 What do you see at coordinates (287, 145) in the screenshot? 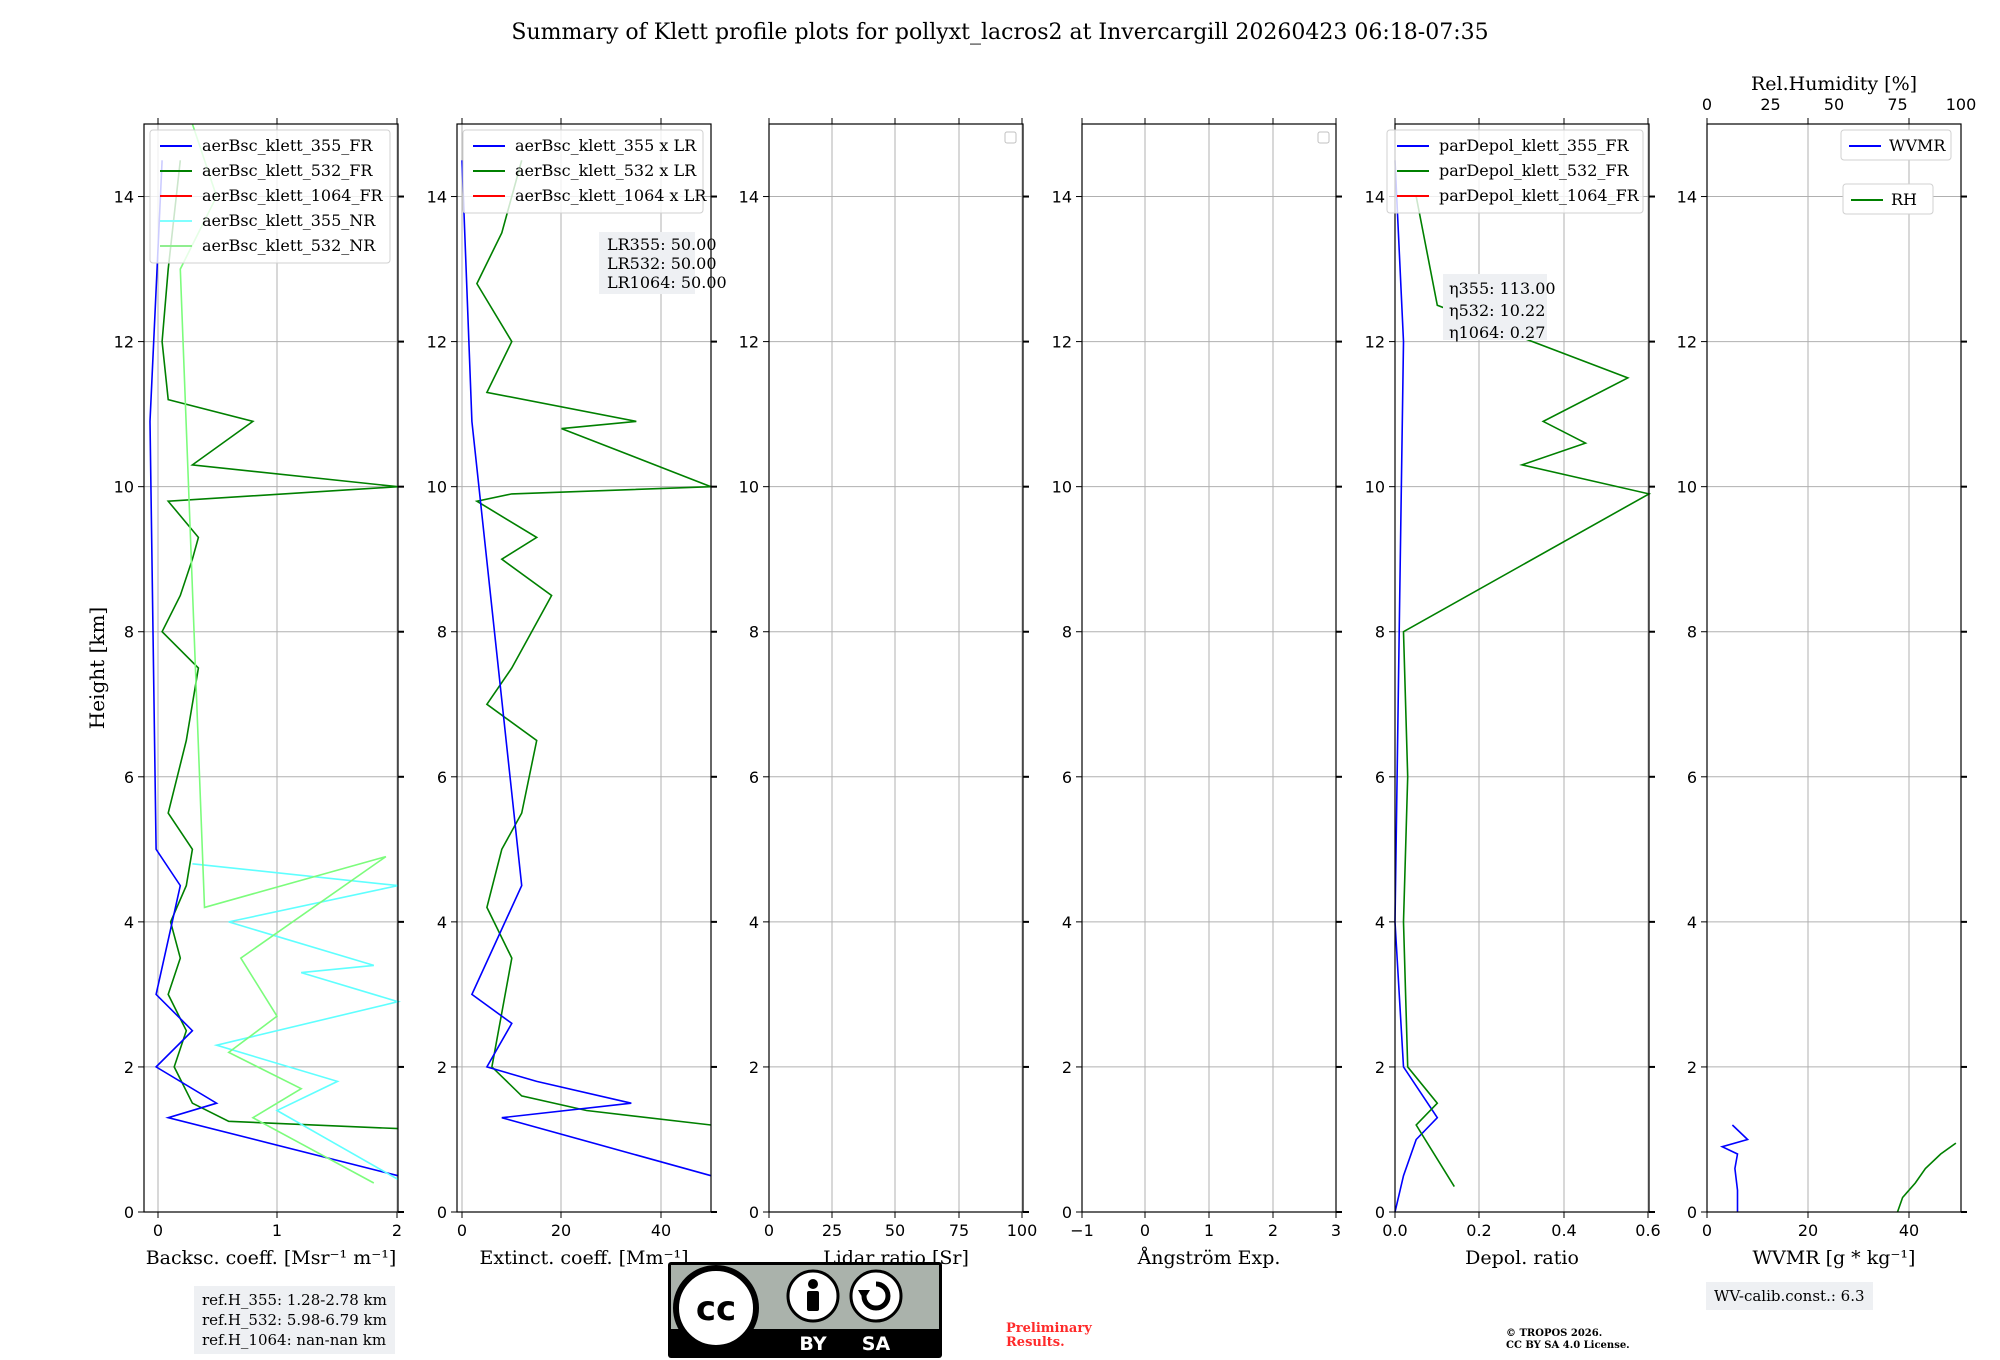
I see `legend-label: aerBsc_klett_355_FR` at bounding box center [287, 145].